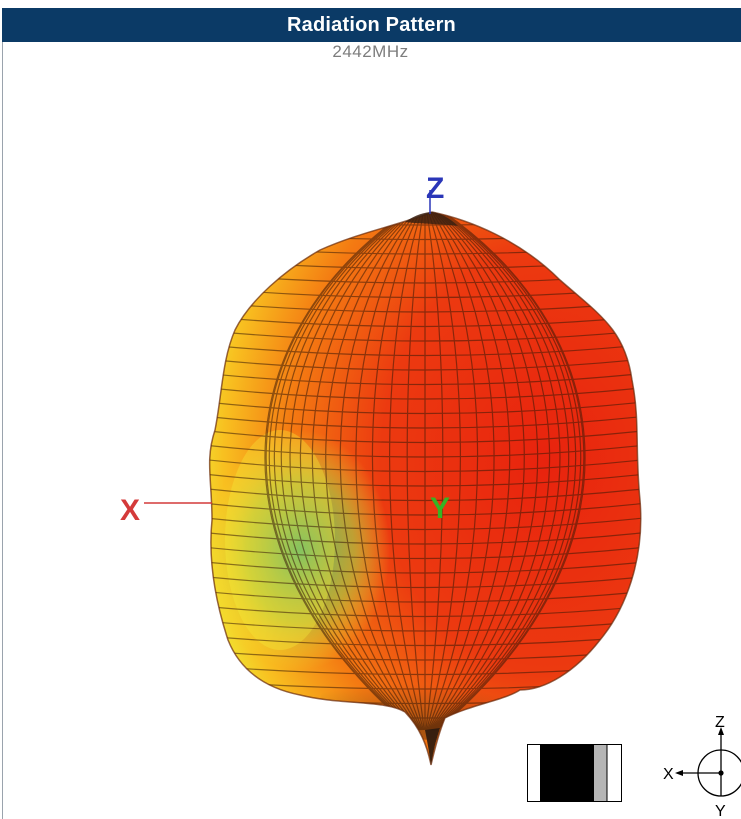  I want to click on panel-title: Radiation Pattern, so click(371, 25).